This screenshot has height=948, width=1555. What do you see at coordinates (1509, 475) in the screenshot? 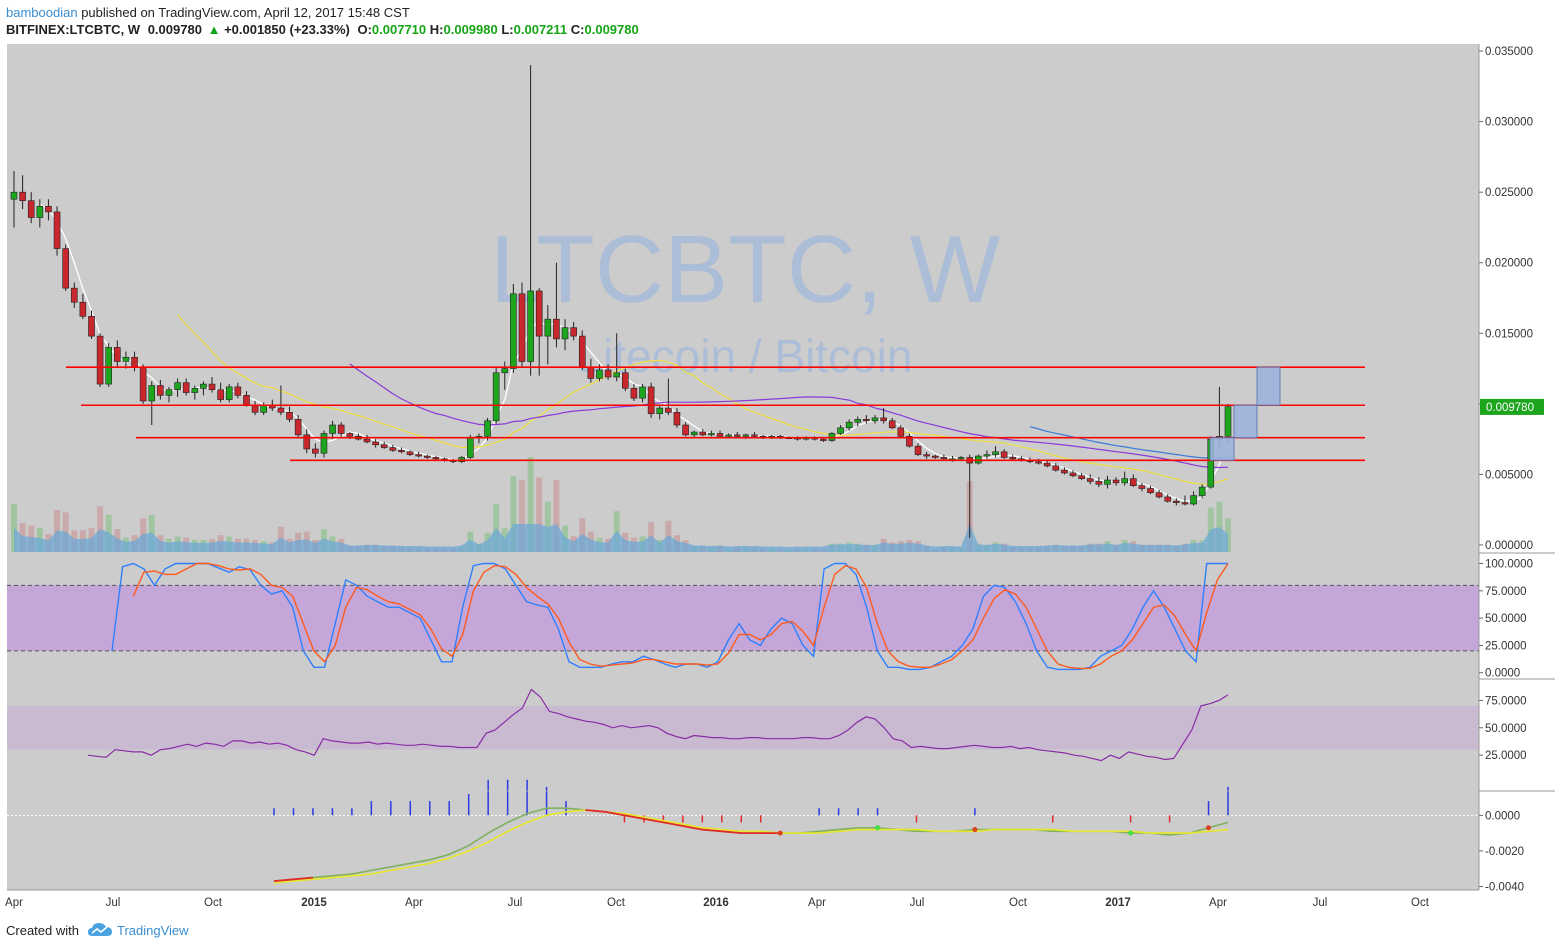
I see `y-tick-label: 0.005000` at bounding box center [1509, 475].